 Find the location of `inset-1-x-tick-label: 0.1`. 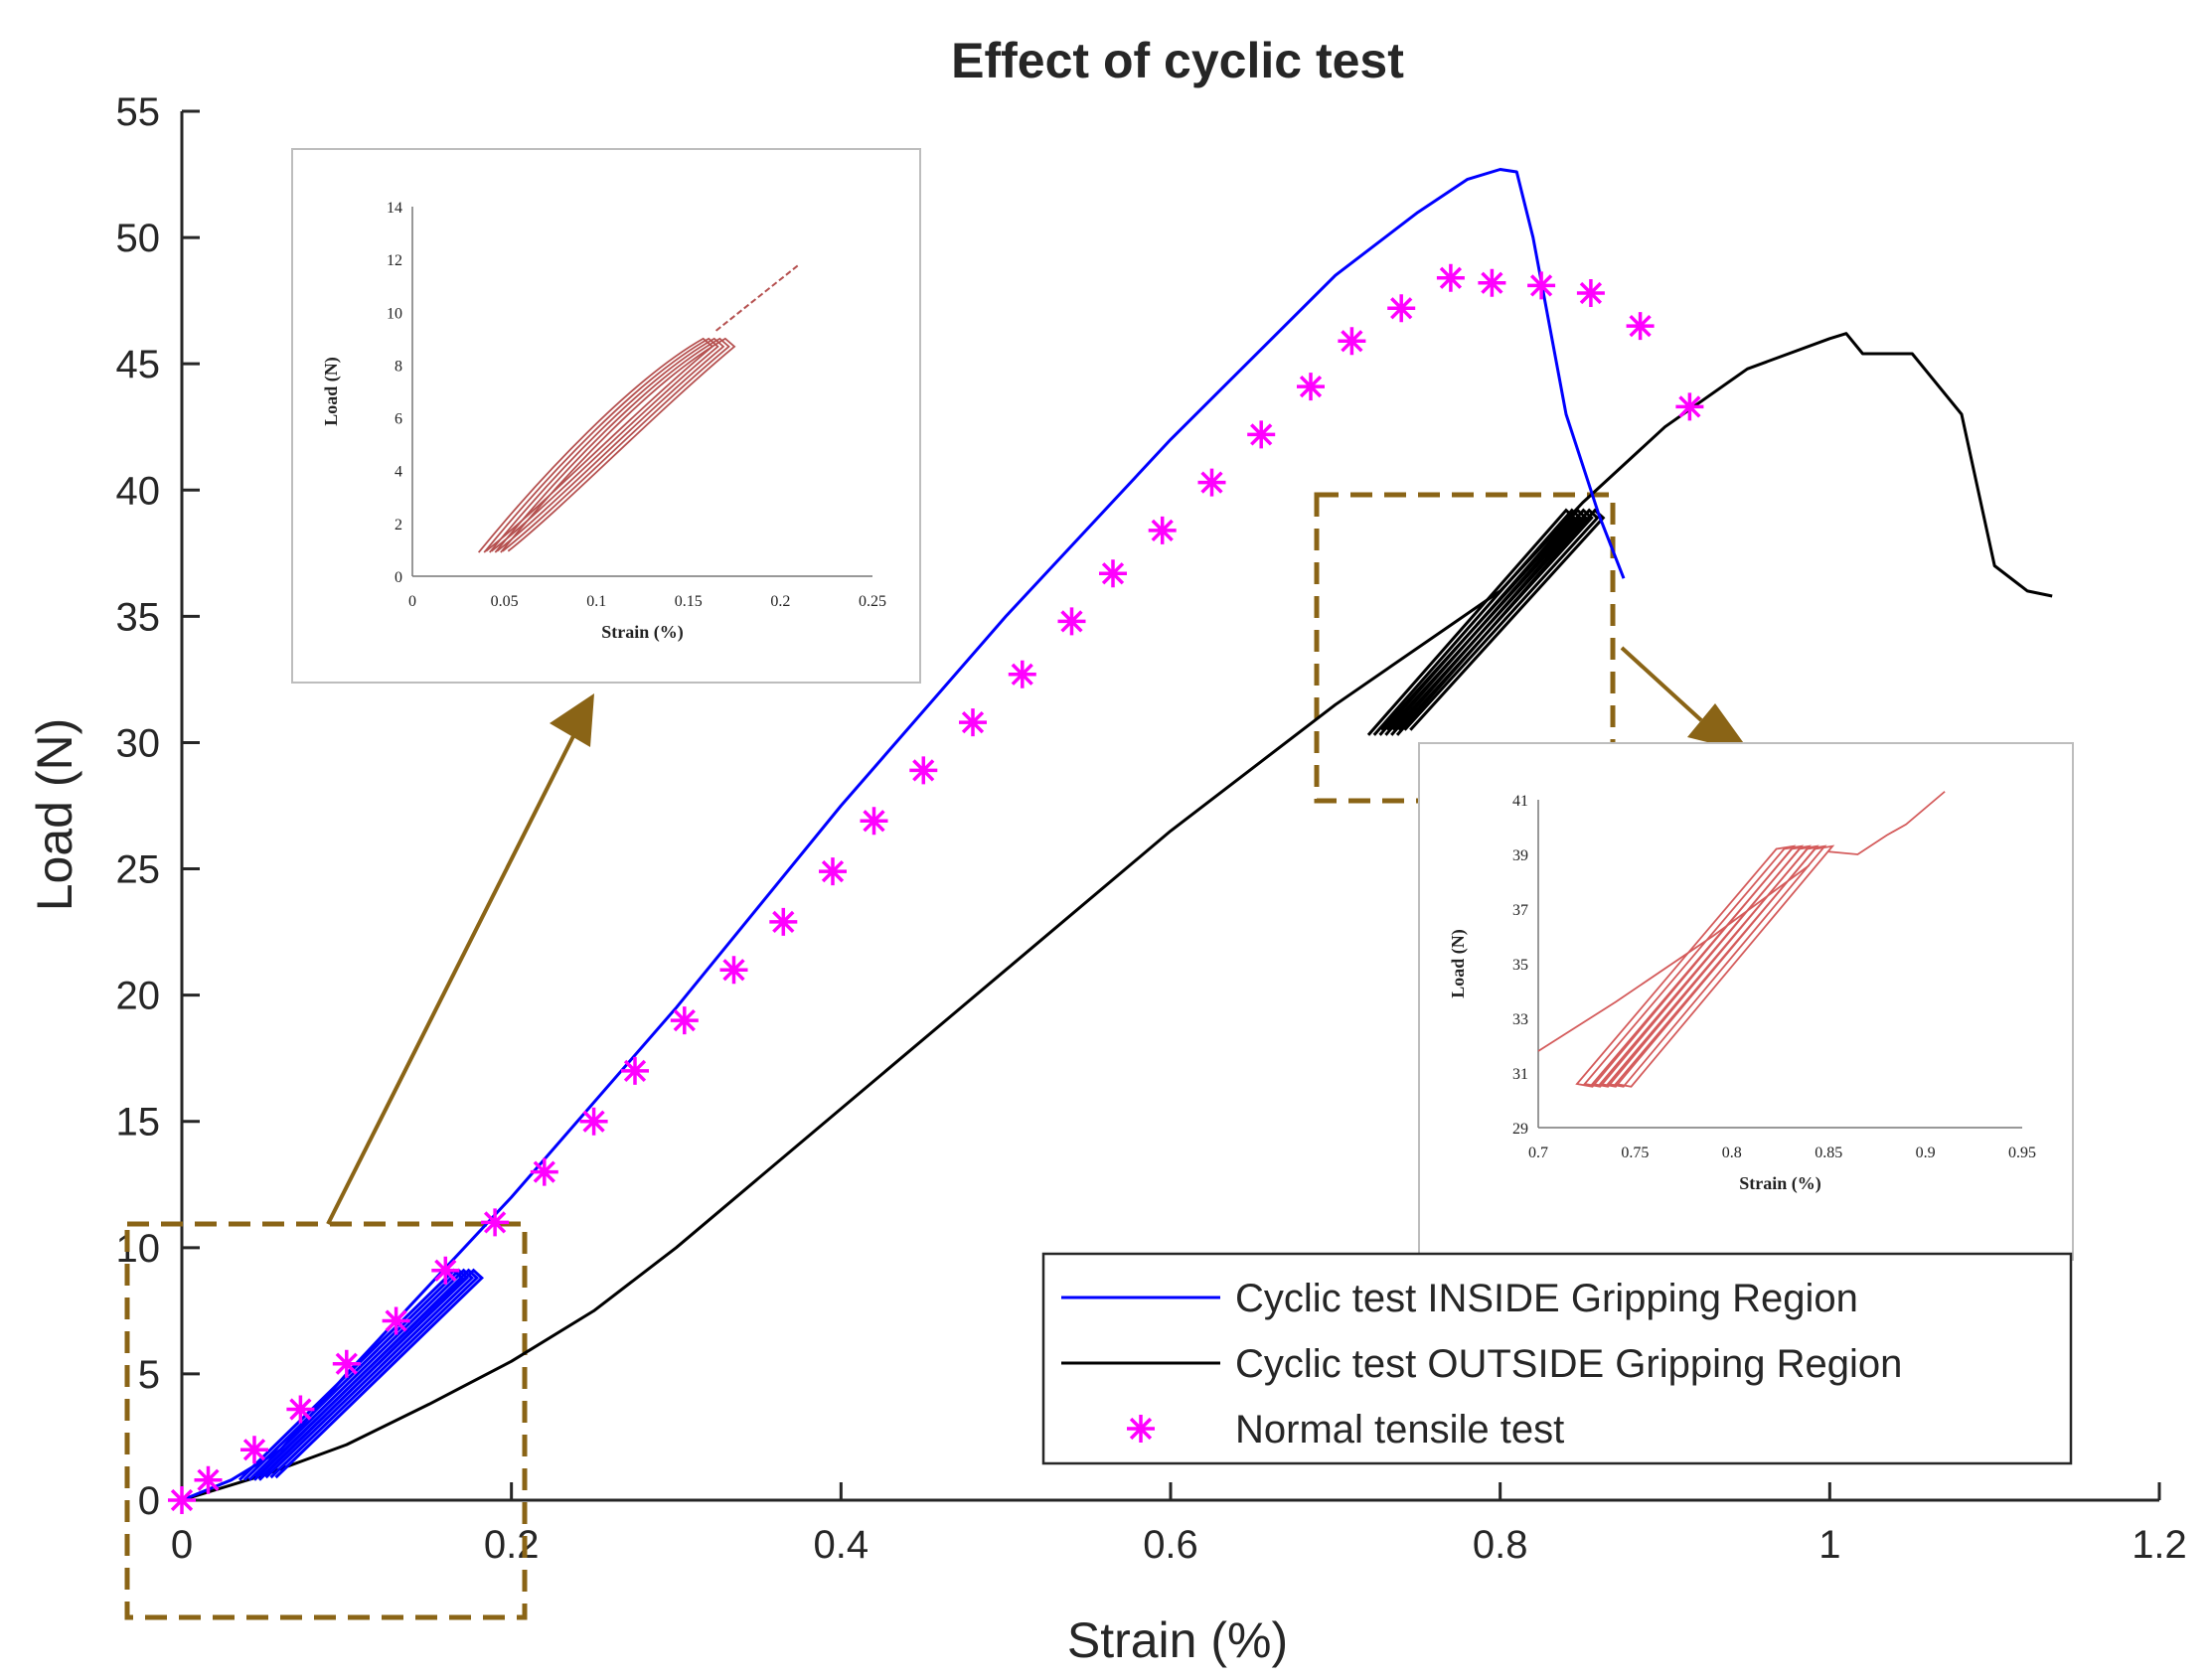

inset-1-x-tick-label: 0.1 is located at coordinates (596, 601).